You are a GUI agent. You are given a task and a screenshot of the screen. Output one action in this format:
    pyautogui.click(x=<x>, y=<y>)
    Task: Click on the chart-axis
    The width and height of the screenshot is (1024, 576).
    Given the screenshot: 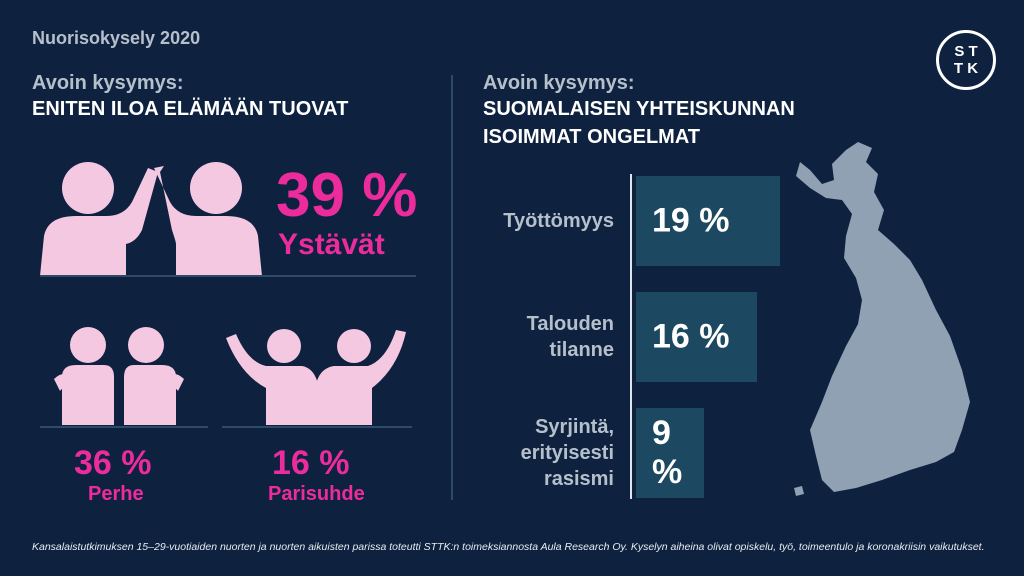 What is the action you would take?
    pyautogui.click(x=631, y=336)
    